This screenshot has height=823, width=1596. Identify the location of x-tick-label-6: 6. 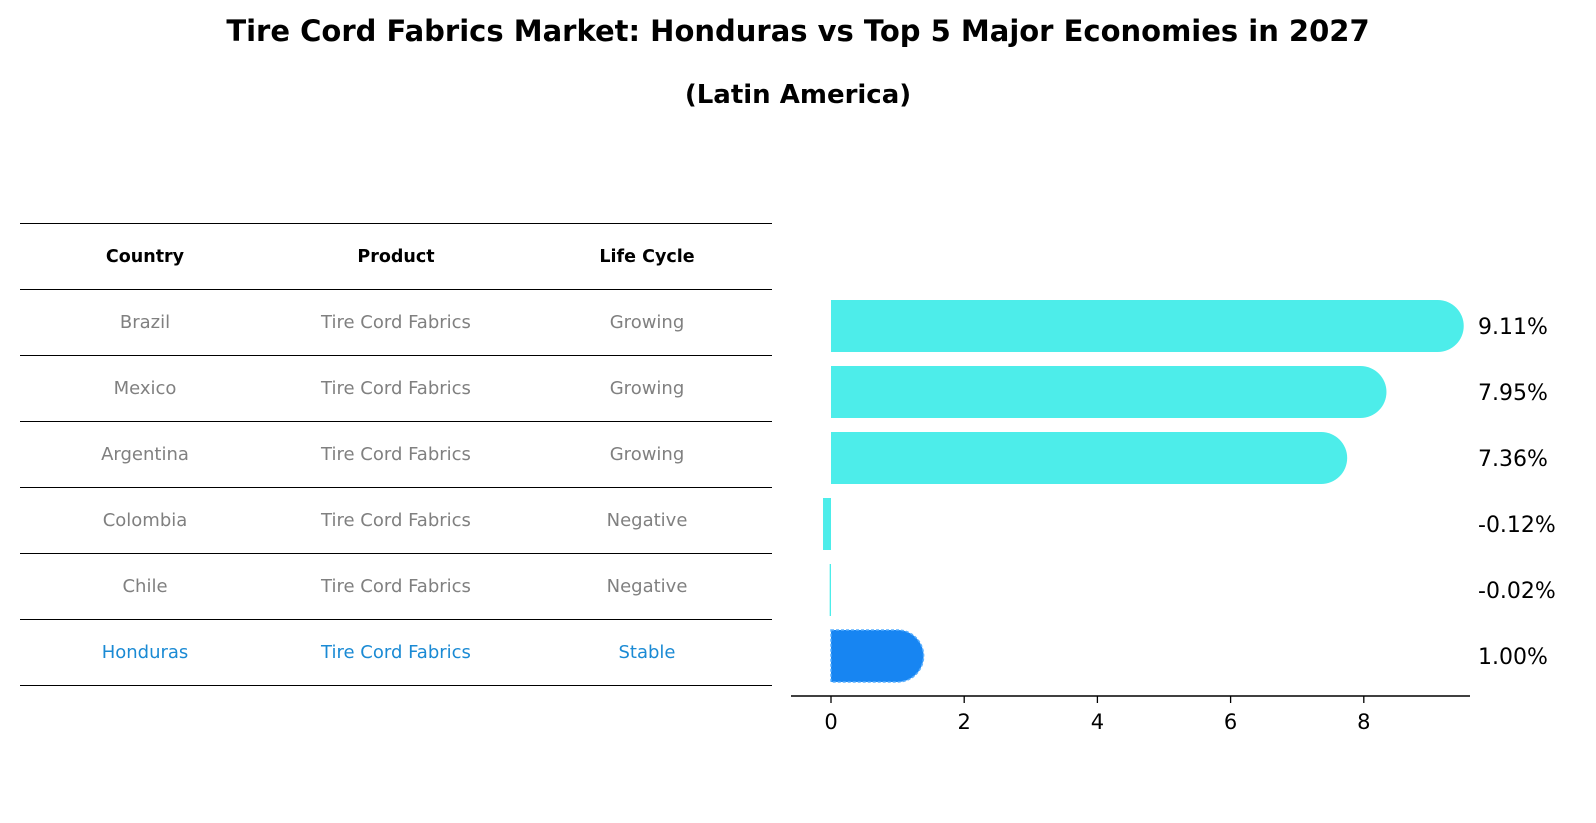
(1230, 722).